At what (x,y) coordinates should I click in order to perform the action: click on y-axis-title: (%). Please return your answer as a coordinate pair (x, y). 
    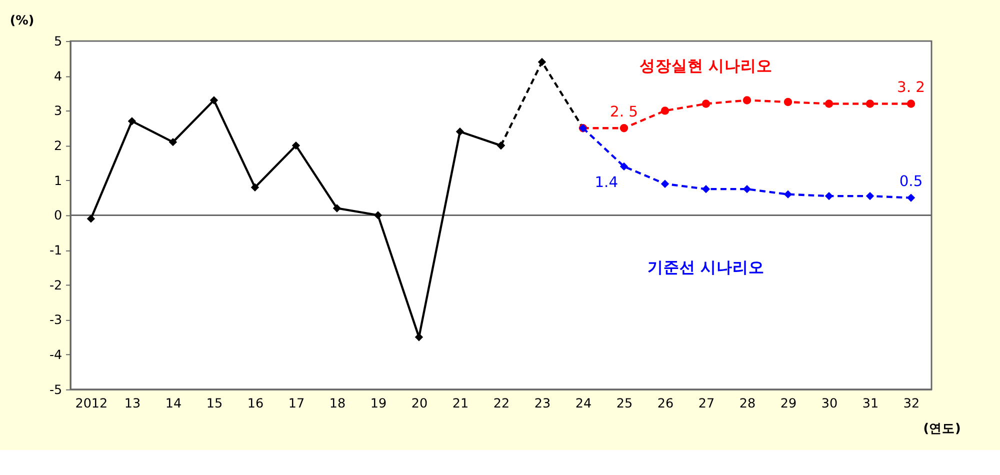
    Looking at the image, I should click on (22, 20).